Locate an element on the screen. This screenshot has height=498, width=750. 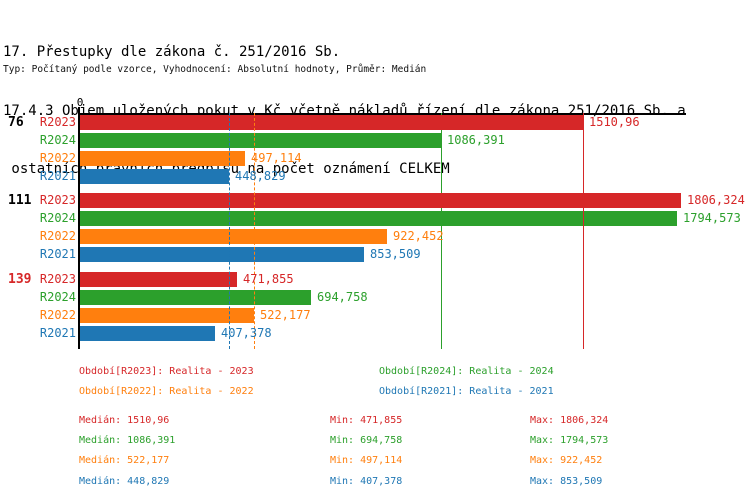
stat-min-r2022: Min: 497,114 is located at coordinates (366, 460).